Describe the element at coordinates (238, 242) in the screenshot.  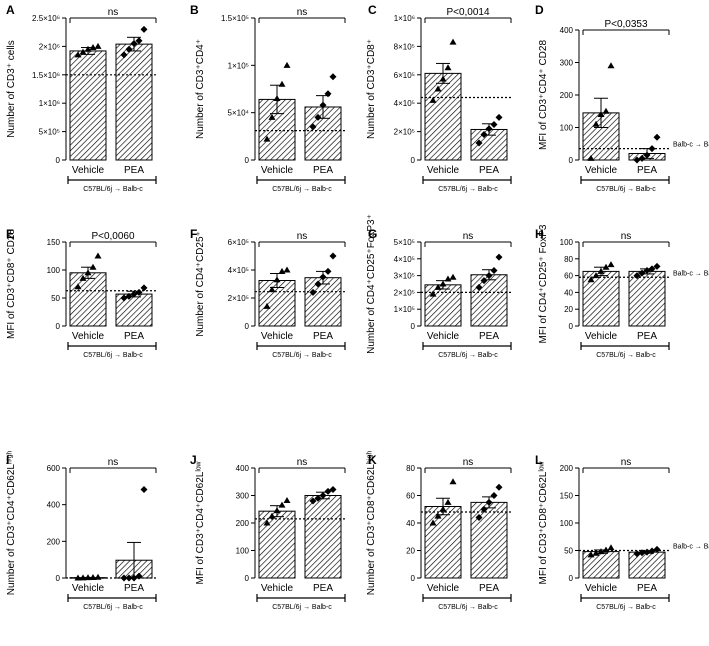
I see `y-tick-label: 6×10⁵` at that location.